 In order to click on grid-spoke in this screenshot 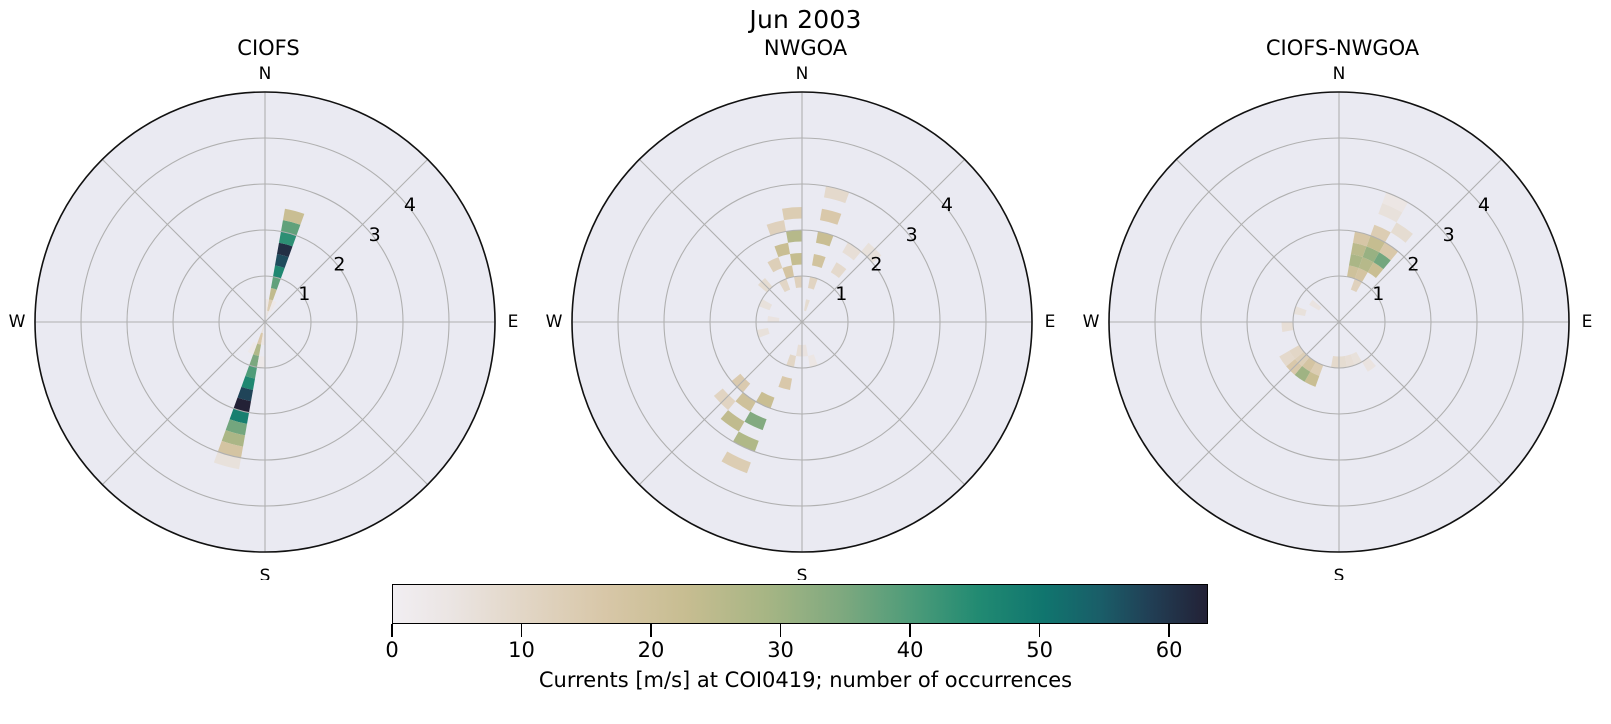, I will do `click(1339, 322)`.